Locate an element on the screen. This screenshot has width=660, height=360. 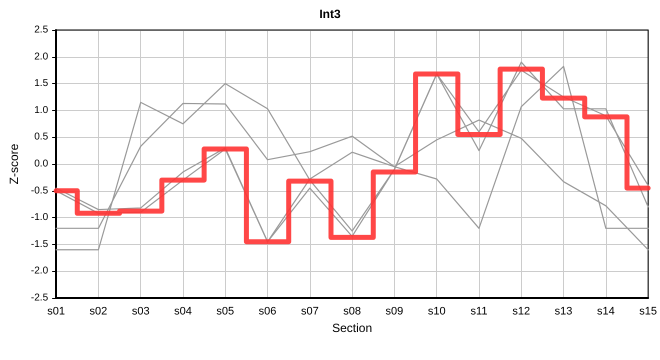
chart-title: Int3 is located at coordinates (330, 14).